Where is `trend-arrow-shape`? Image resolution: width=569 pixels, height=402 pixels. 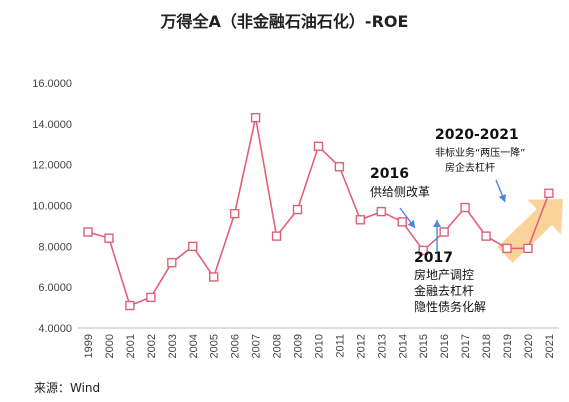 trend-arrow-shape is located at coordinates (530, 231).